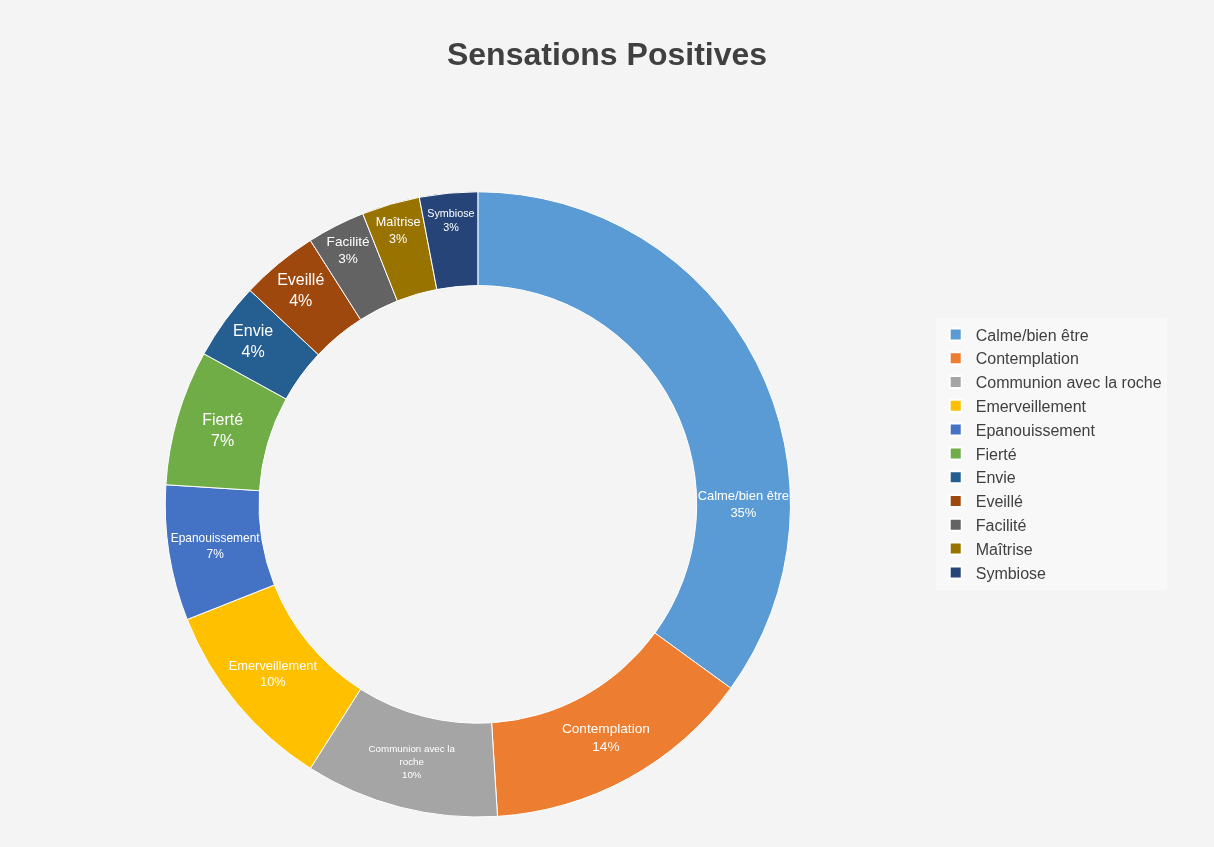 The image size is (1214, 847). What do you see at coordinates (995, 478) in the screenshot?
I see `legend-label: Envie` at bounding box center [995, 478].